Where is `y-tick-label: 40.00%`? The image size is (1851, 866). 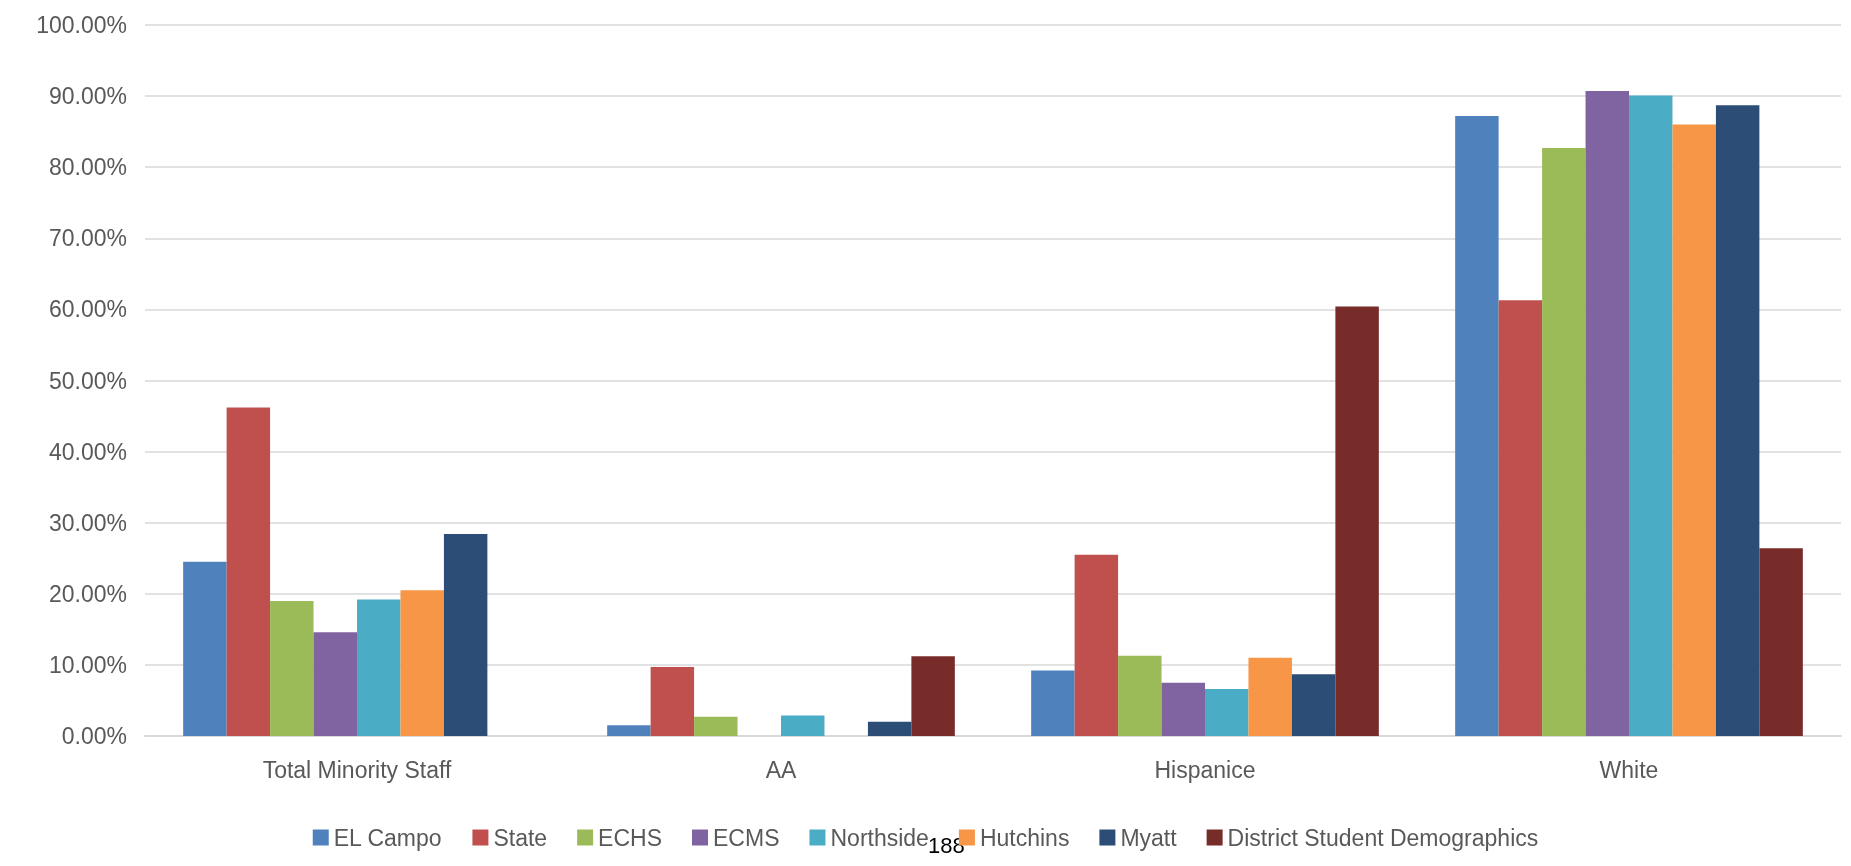 y-tick-label: 40.00% is located at coordinates (87, 451).